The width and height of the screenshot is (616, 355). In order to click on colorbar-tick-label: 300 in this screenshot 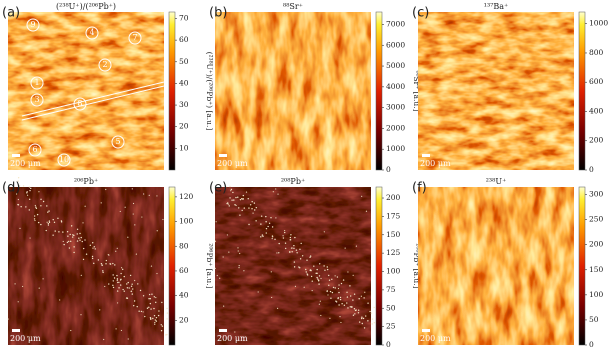, I will do `click(596, 194)`.